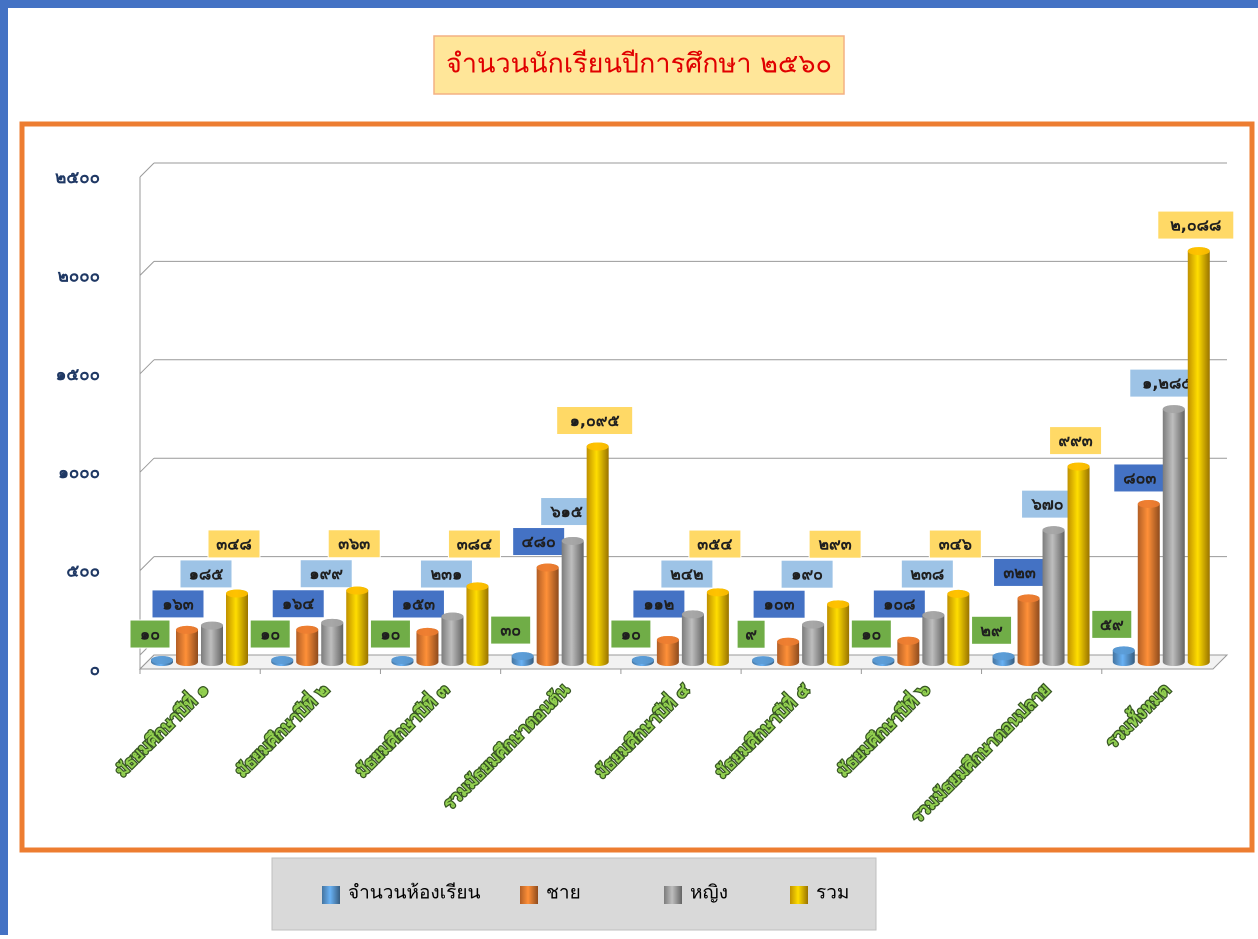 The width and height of the screenshot is (1258, 939). I want to click on value-label: ๑๕๓, so click(418, 604).